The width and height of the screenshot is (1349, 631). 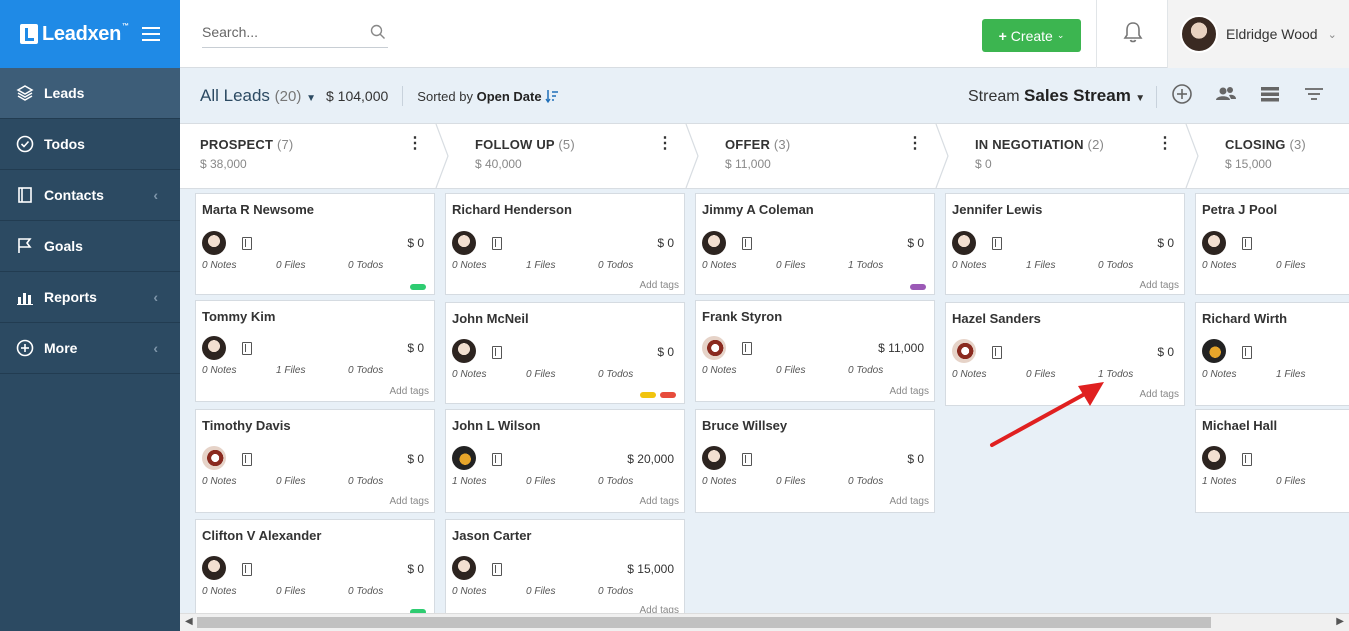 What do you see at coordinates (1340, 621) in the screenshot?
I see `scroll-right-icon: ▶` at bounding box center [1340, 621].